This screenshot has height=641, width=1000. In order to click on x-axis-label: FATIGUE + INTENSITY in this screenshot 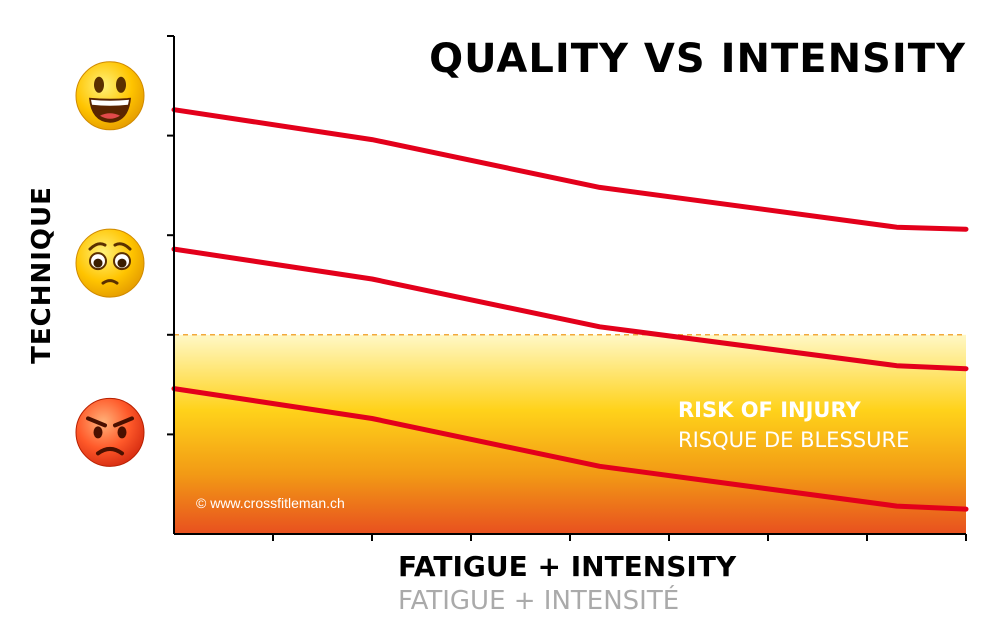, I will do `click(567, 566)`.